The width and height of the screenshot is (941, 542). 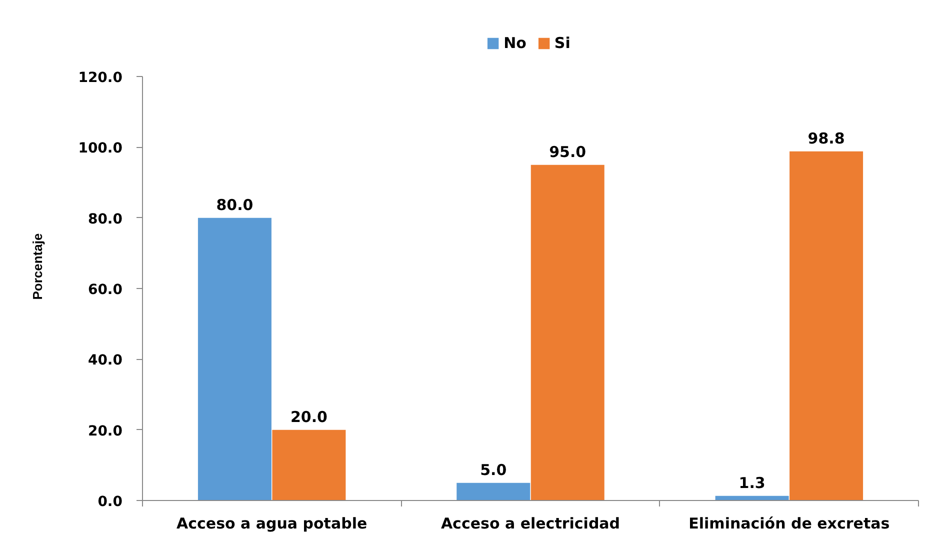 I want to click on x-tick-label: Acceso a electricidad, so click(x=530, y=523).